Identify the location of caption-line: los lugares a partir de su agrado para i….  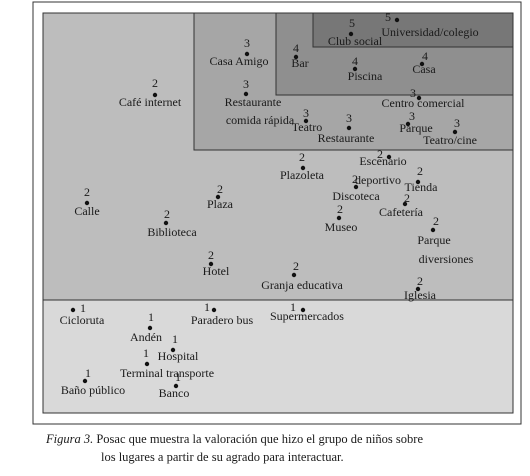
(222, 457).